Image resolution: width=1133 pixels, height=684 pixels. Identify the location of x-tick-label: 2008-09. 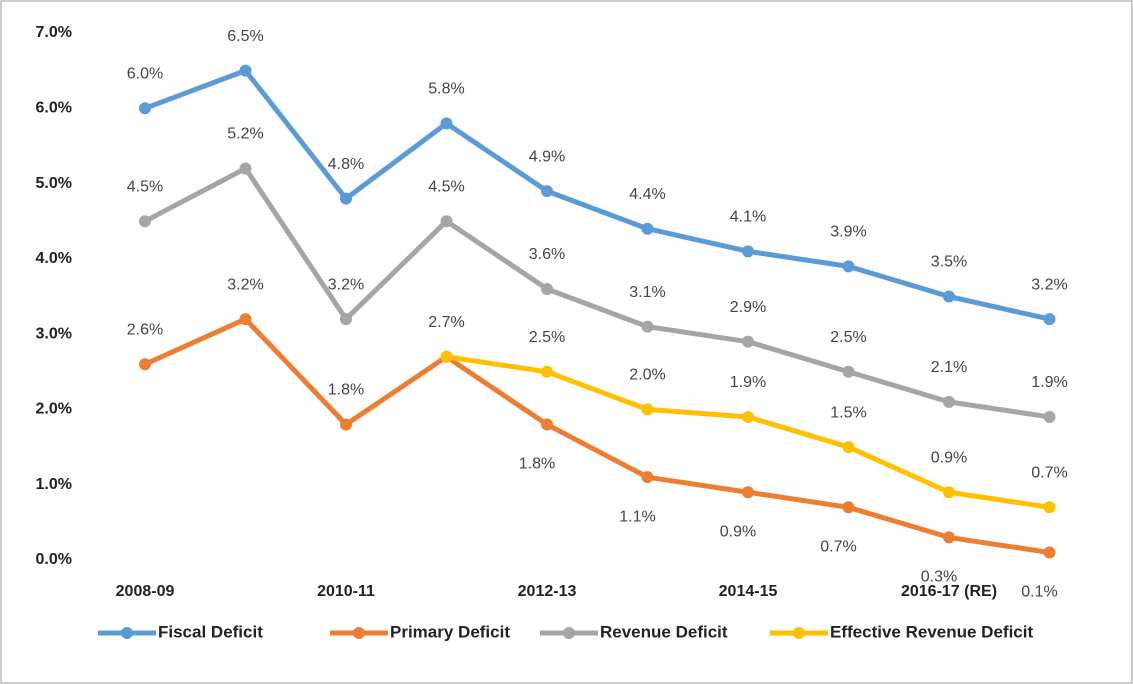
(145, 591).